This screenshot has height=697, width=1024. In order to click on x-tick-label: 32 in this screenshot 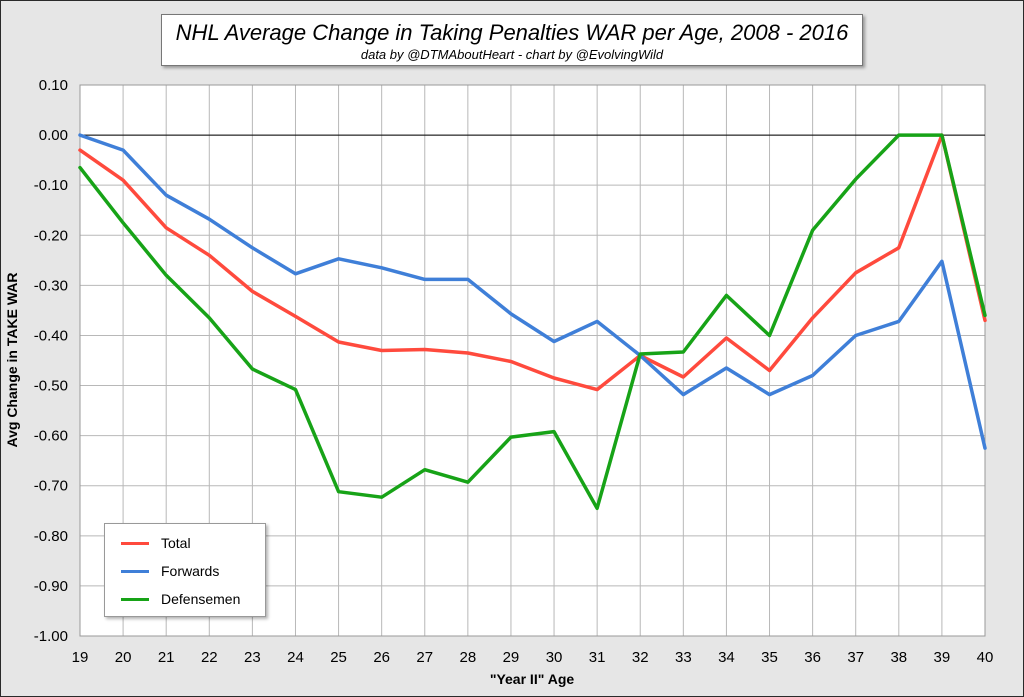, I will do `click(640, 657)`.